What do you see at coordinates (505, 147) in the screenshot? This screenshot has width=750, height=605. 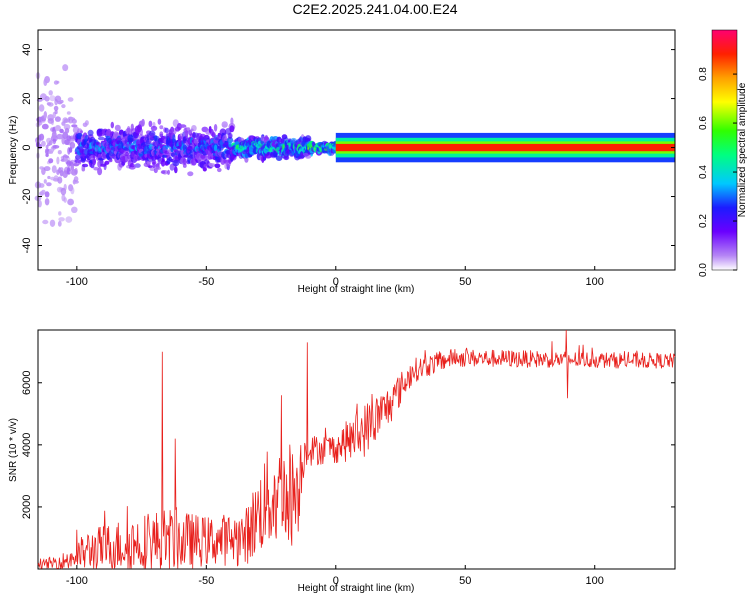 I see `spectrogram-carrier-band` at bounding box center [505, 147].